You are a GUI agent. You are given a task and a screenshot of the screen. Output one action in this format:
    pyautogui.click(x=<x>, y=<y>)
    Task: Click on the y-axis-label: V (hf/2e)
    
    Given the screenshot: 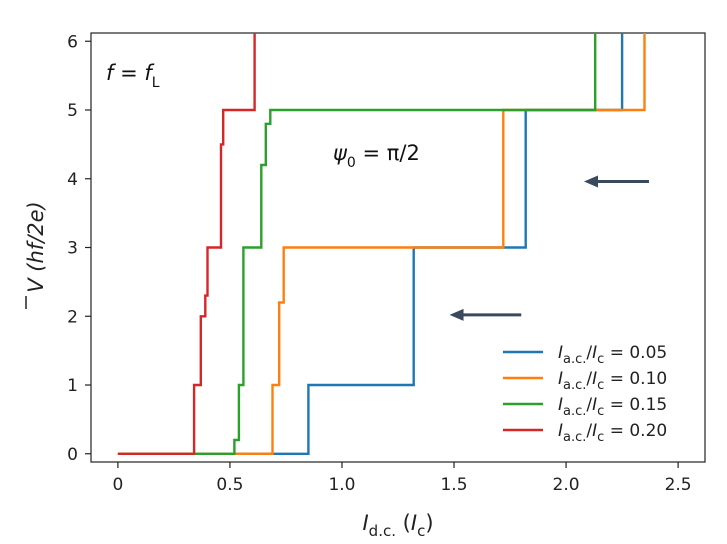 What is the action you would take?
    pyautogui.click(x=36, y=255)
    